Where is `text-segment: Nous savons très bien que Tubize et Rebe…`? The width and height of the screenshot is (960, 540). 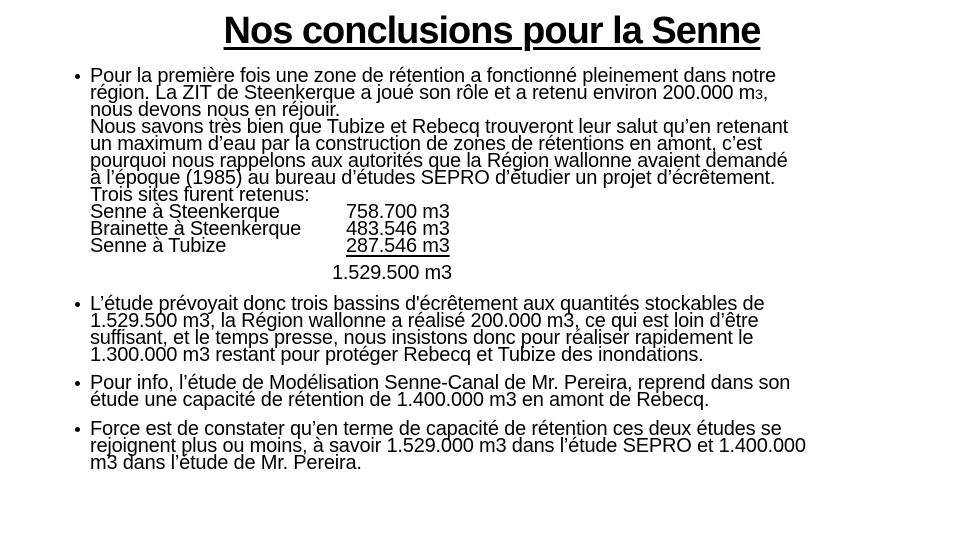
text-segment: Nous savons très bien que Tubize et Rebe… is located at coordinates (439, 127).